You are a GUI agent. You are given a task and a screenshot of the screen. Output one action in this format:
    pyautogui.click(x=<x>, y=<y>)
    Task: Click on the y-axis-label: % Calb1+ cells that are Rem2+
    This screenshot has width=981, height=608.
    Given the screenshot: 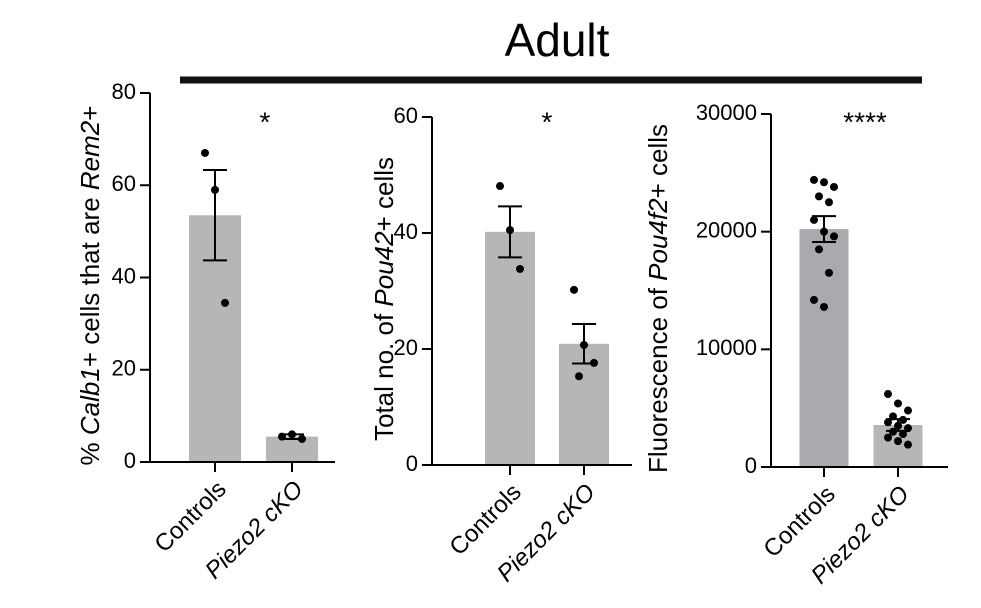 What is the action you would take?
    pyautogui.click(x=90, y=286)
    